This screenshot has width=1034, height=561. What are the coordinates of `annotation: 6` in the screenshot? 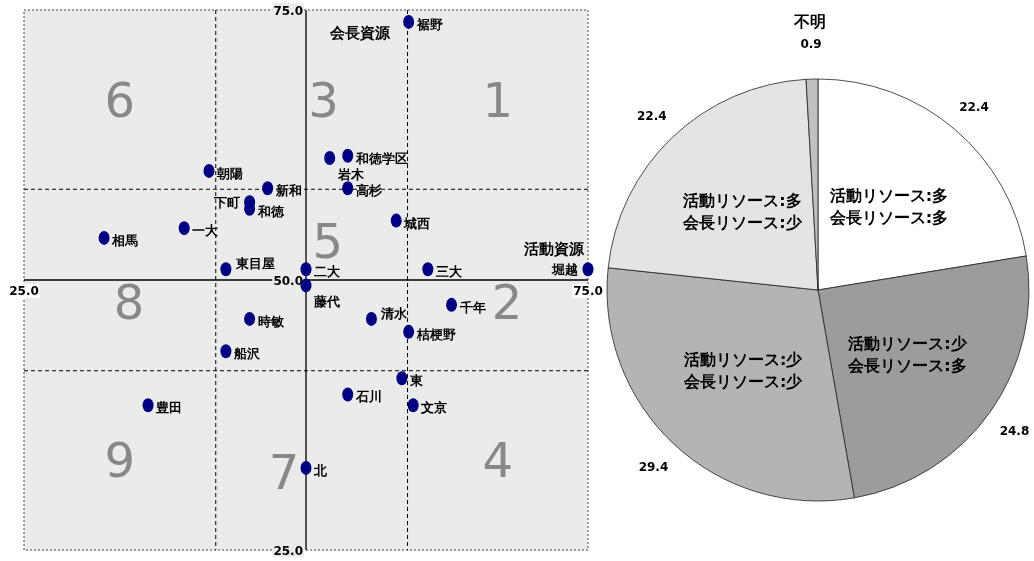 It's located at (120, 99).